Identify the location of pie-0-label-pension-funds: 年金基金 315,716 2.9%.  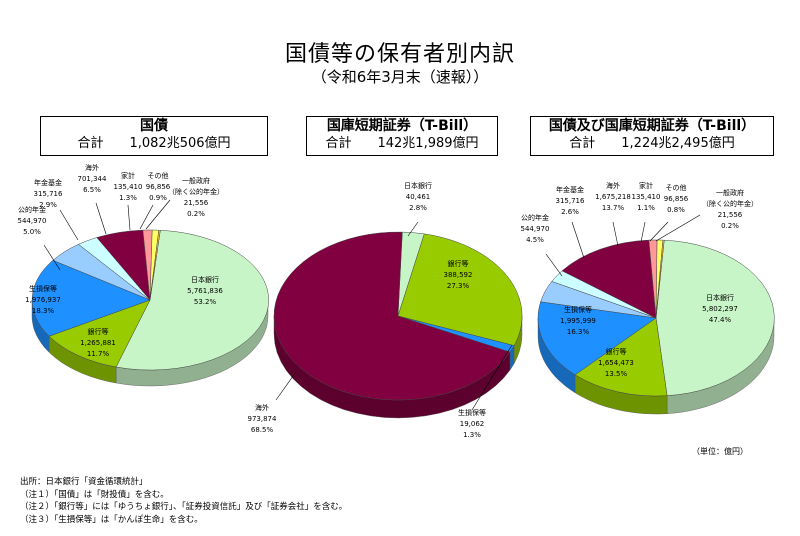
(48, 193).